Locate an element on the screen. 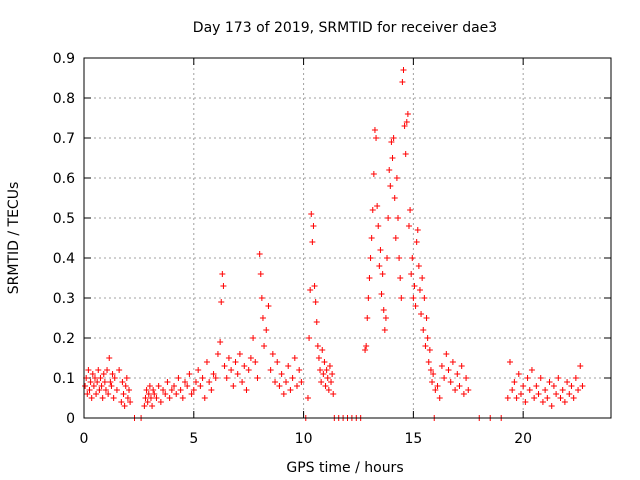 This screenshot has width=640, height=480. x-tick-label: 20 is located at coordinates (523, 439).